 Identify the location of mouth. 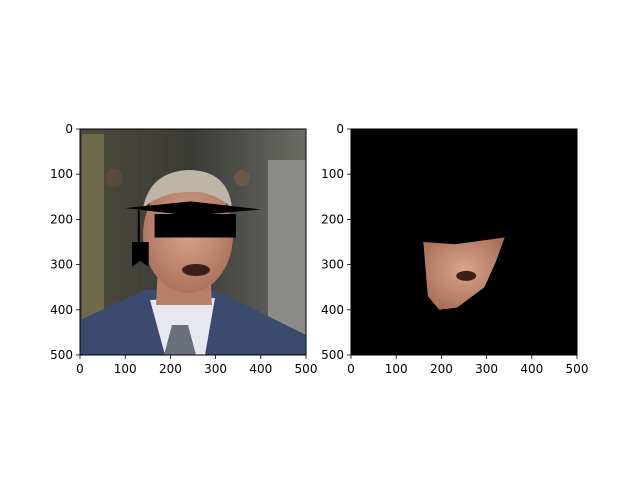
(196, 270).